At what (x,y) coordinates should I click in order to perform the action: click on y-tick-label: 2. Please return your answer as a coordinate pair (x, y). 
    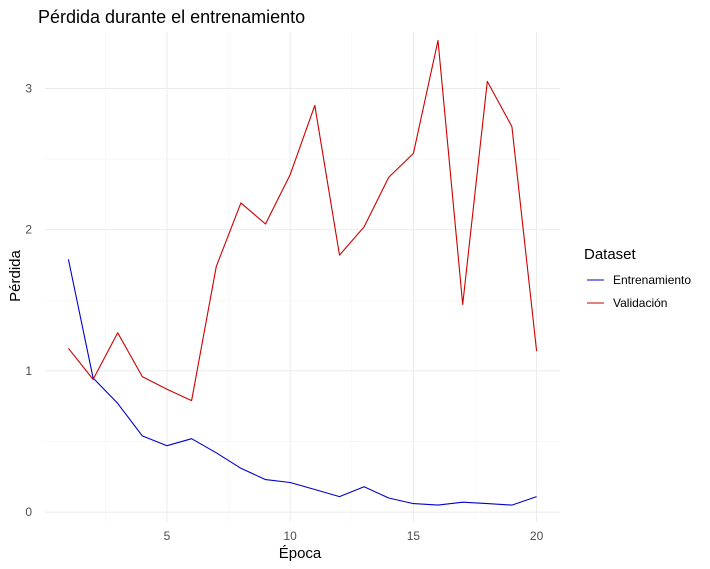
    Looking at the image, I should click on (28, 230).